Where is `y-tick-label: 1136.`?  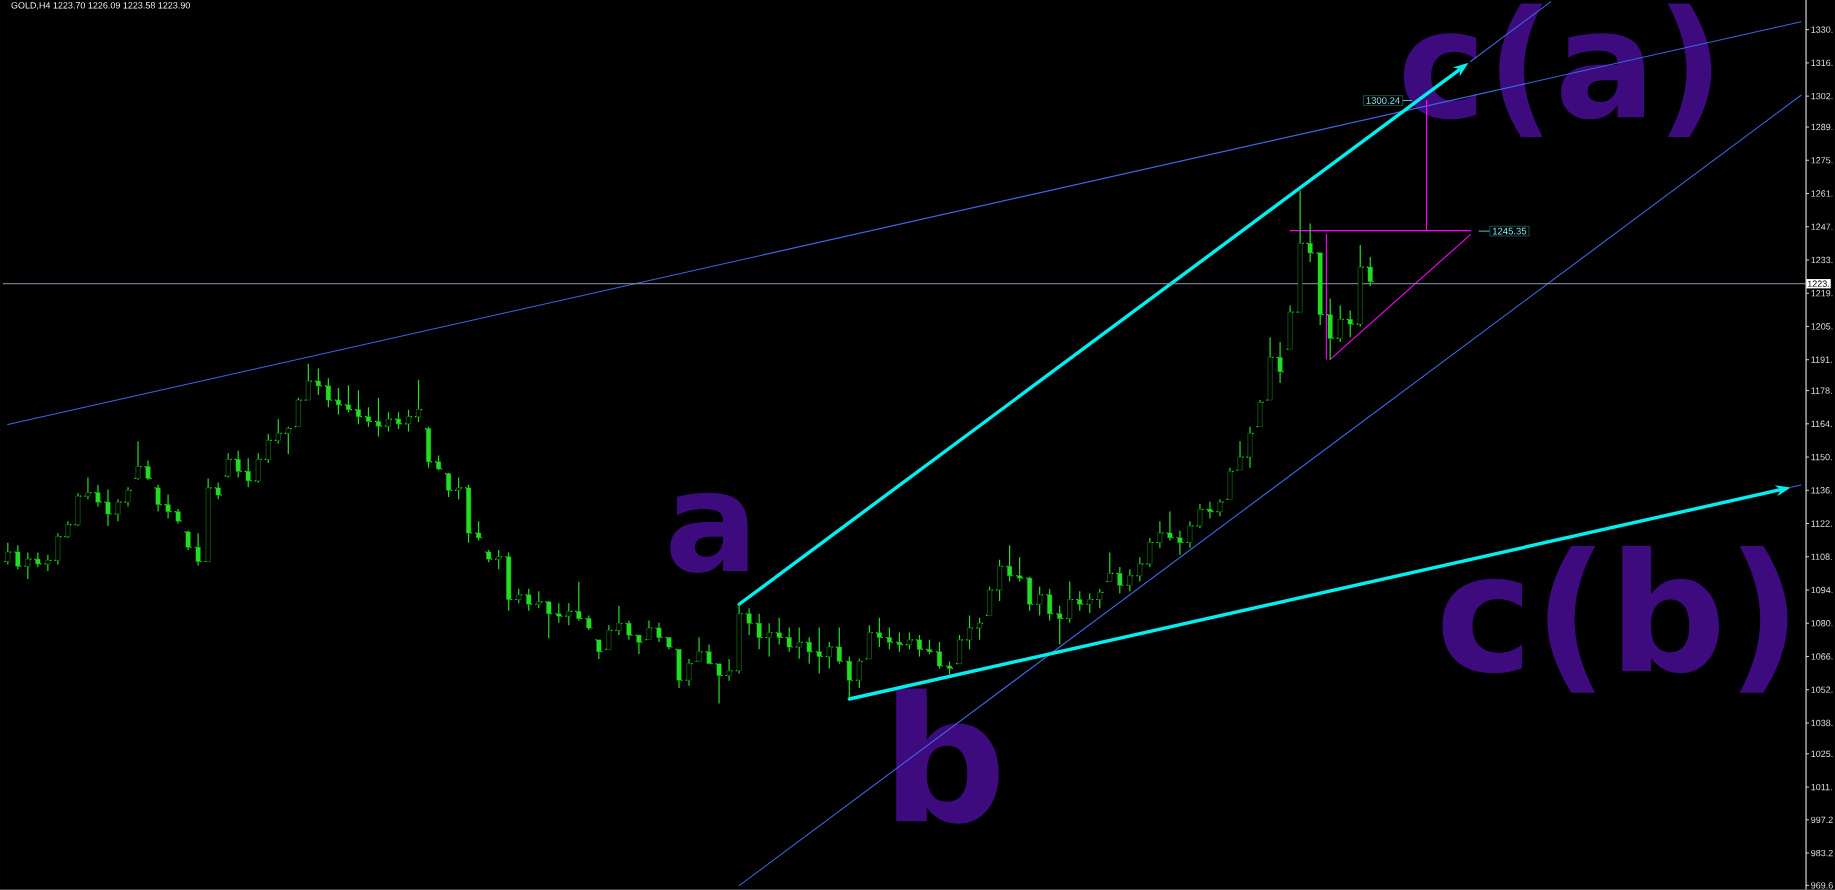 y-tick-label: 1136. is located at coordinates (1821, 490).